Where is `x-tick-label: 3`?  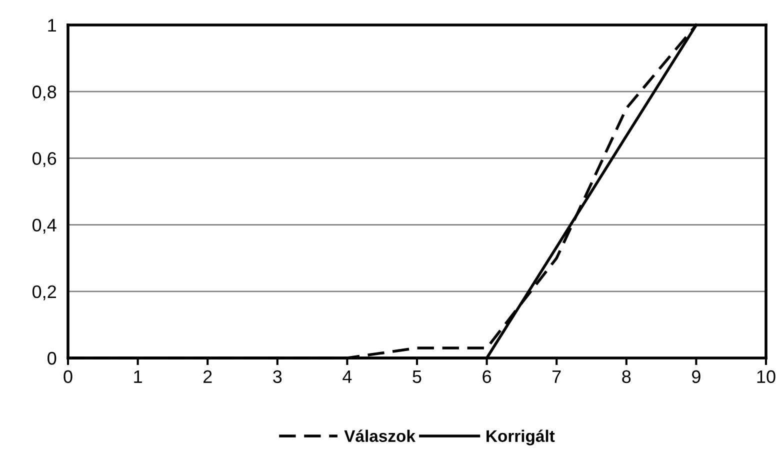 x-tick-label: 3 is located at coordinates (277, 377).